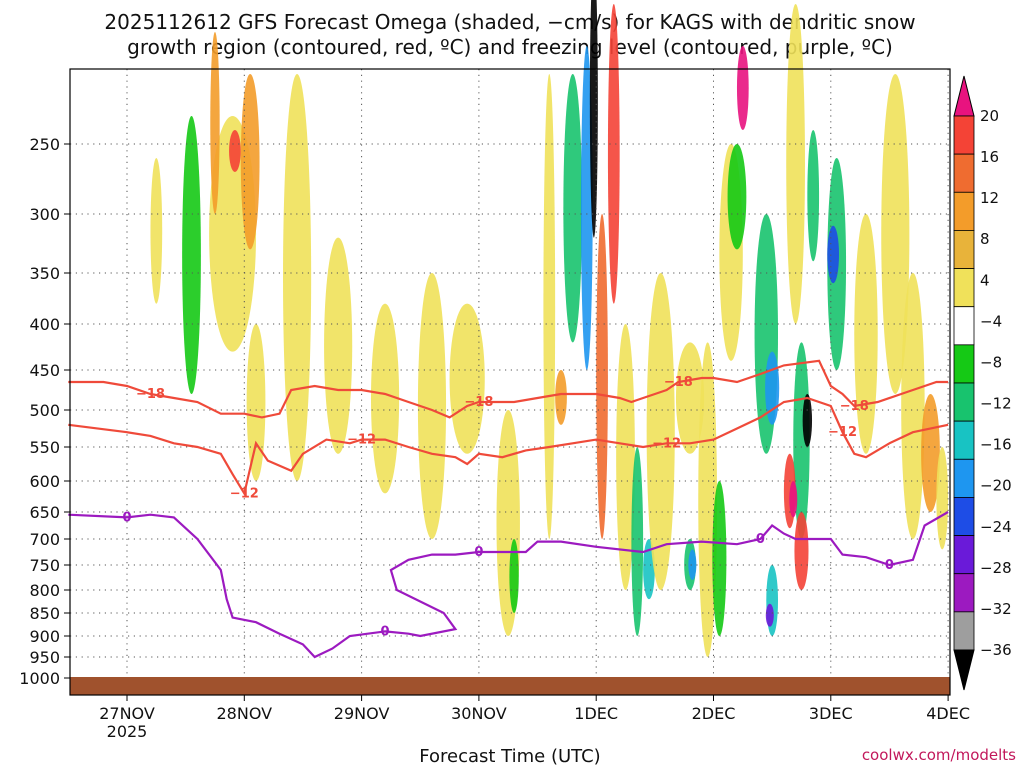 The image size is (1024, 768). I want to click on colorbar-label: 16, so click(989, 157).